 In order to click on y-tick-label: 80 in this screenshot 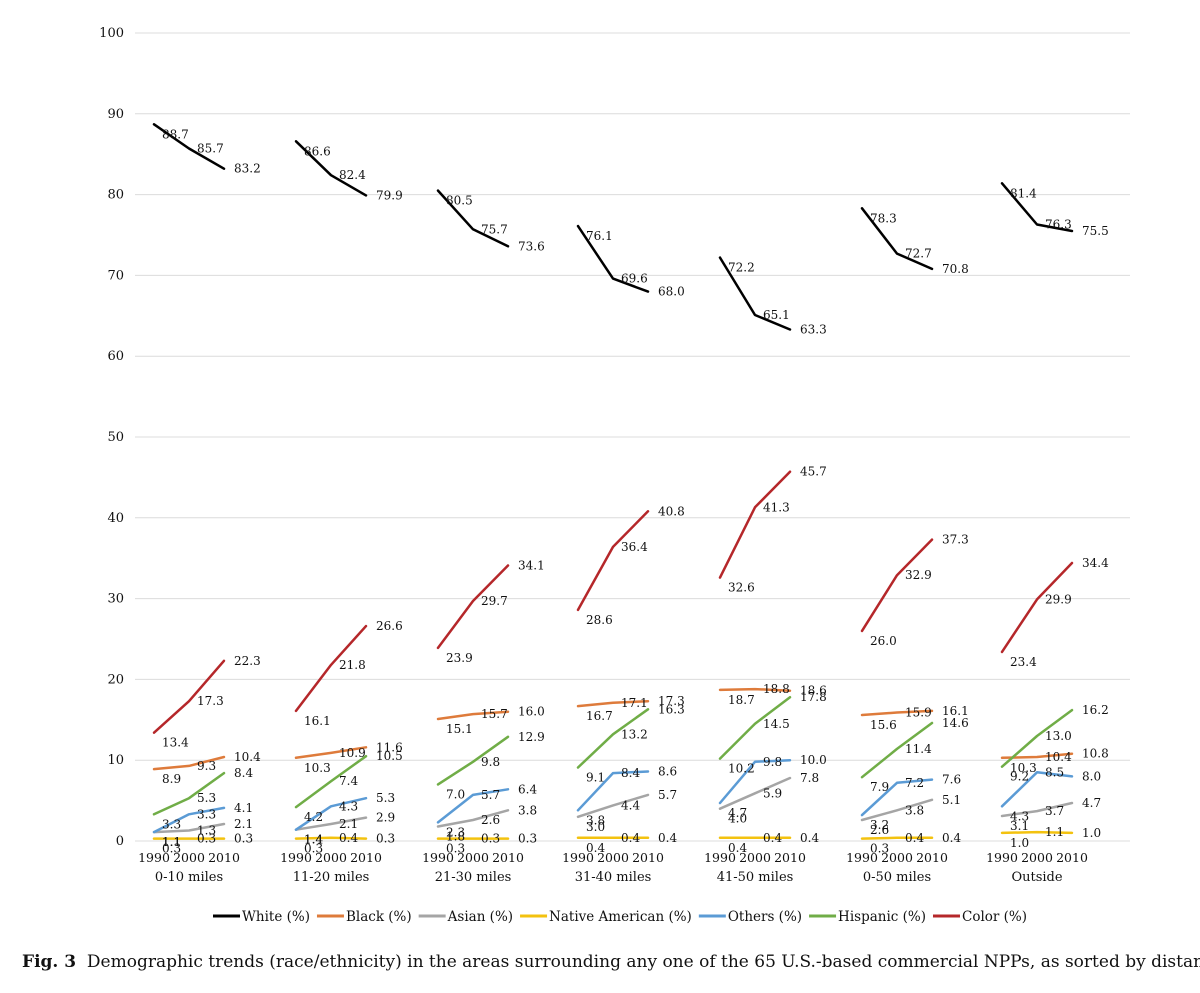, I will do `click(115, 195)`.